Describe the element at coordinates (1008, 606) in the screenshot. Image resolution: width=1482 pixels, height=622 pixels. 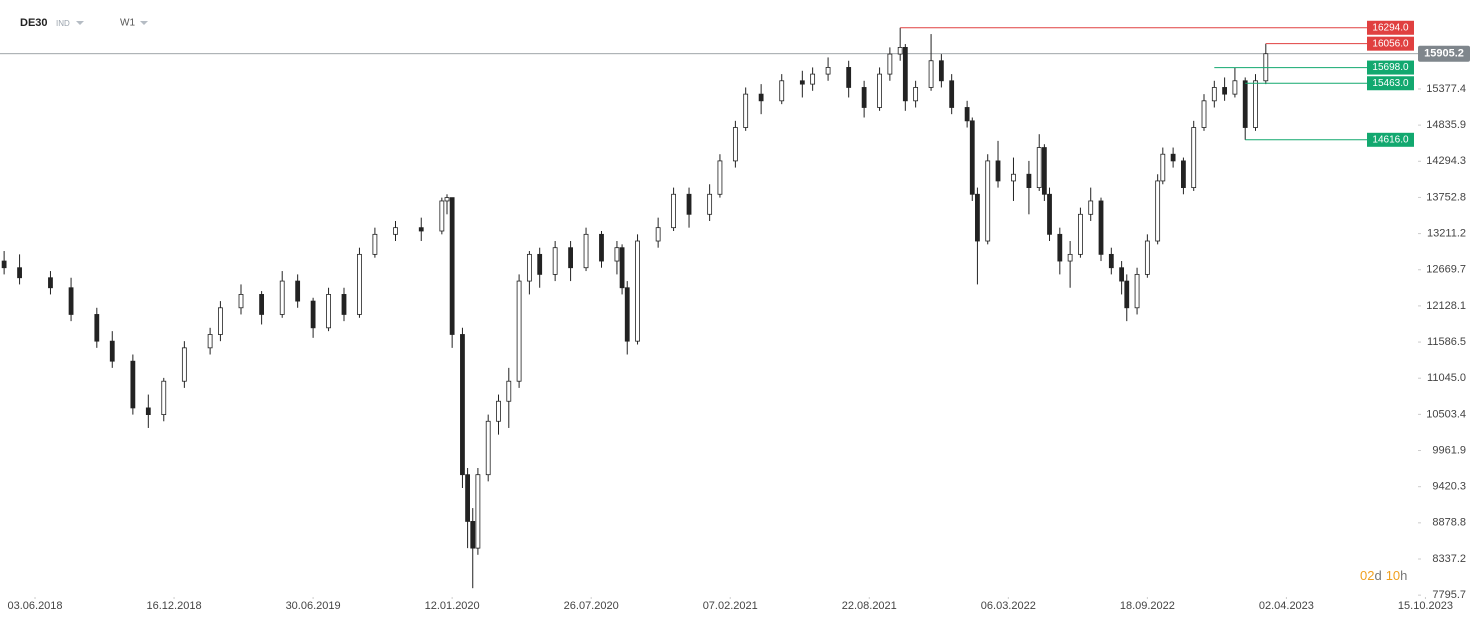
I see `x-tick-label: 06.03.2022` at that location.